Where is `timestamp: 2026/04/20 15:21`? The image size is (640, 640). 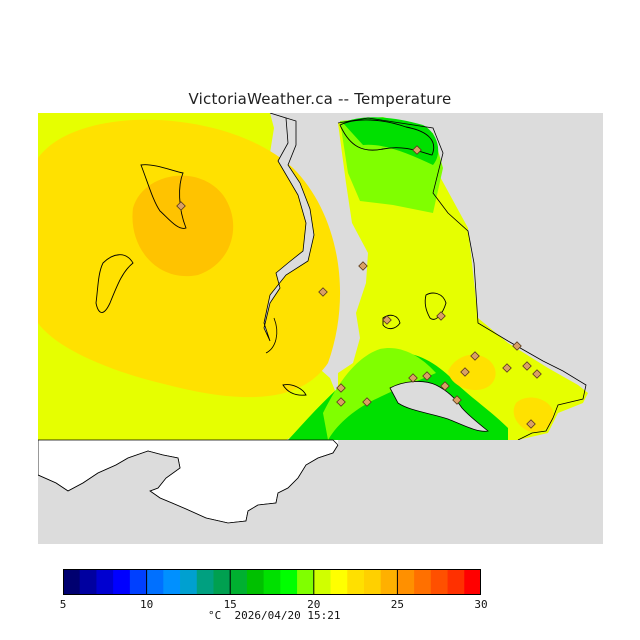
timestamp: 2026/04/20 15:21 is located at coordinates (287, 615).